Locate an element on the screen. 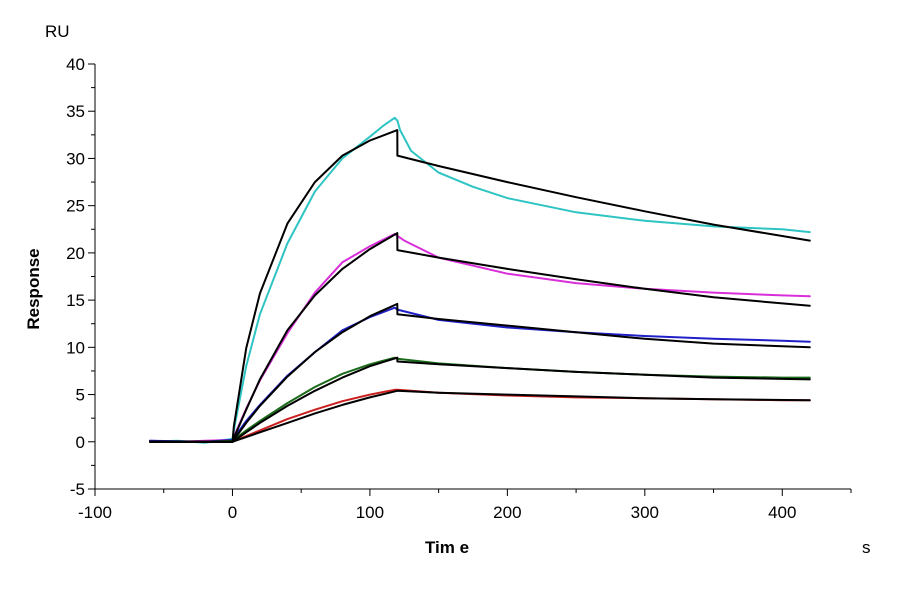  x-tick-label: 100 is located at coordinates (370, 512).